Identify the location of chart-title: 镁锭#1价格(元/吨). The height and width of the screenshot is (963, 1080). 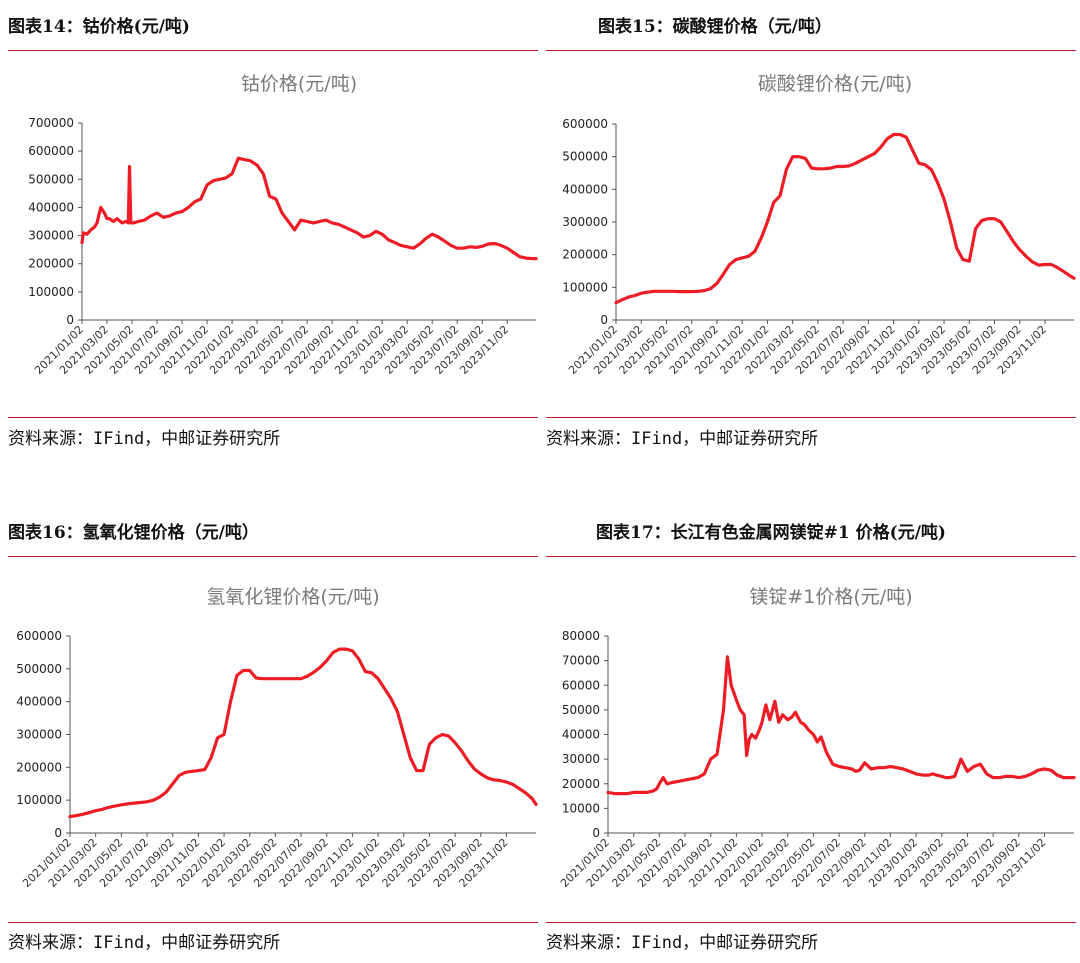
(830, 597).